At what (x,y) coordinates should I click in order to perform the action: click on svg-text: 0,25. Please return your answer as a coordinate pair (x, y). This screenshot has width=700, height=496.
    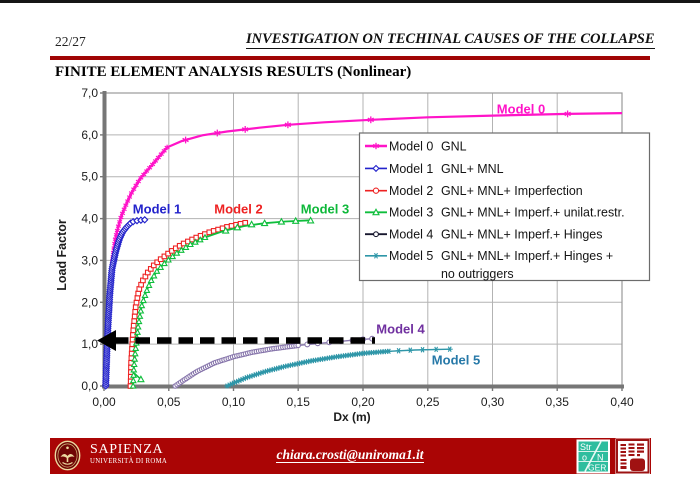
    Looking at the image, I should click on (428, 402).